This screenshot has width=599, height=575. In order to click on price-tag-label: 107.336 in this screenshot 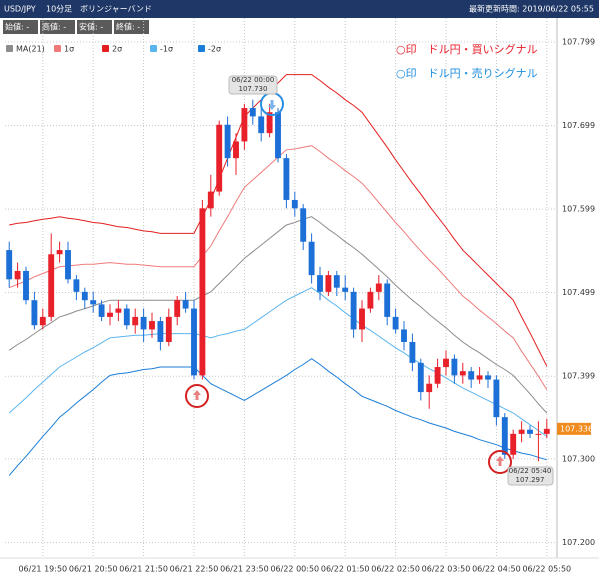, I will do `click(576, 428)`.